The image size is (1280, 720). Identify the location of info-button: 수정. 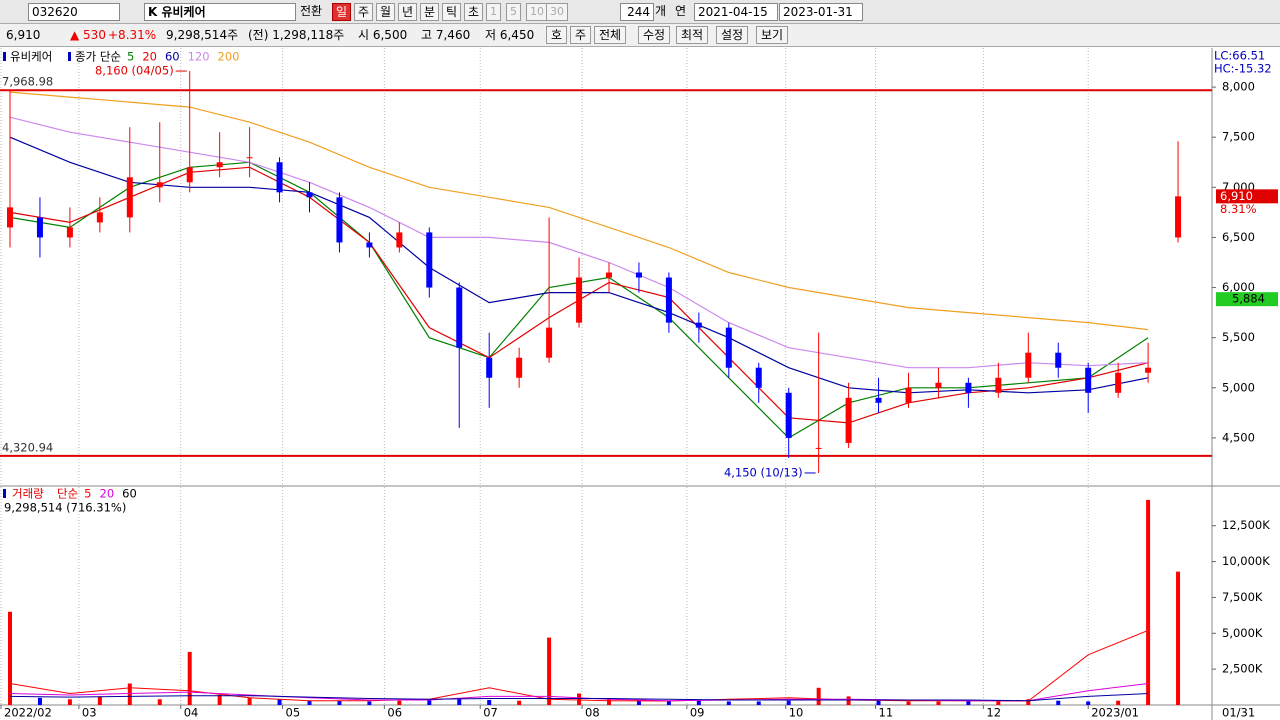
(654, 35).